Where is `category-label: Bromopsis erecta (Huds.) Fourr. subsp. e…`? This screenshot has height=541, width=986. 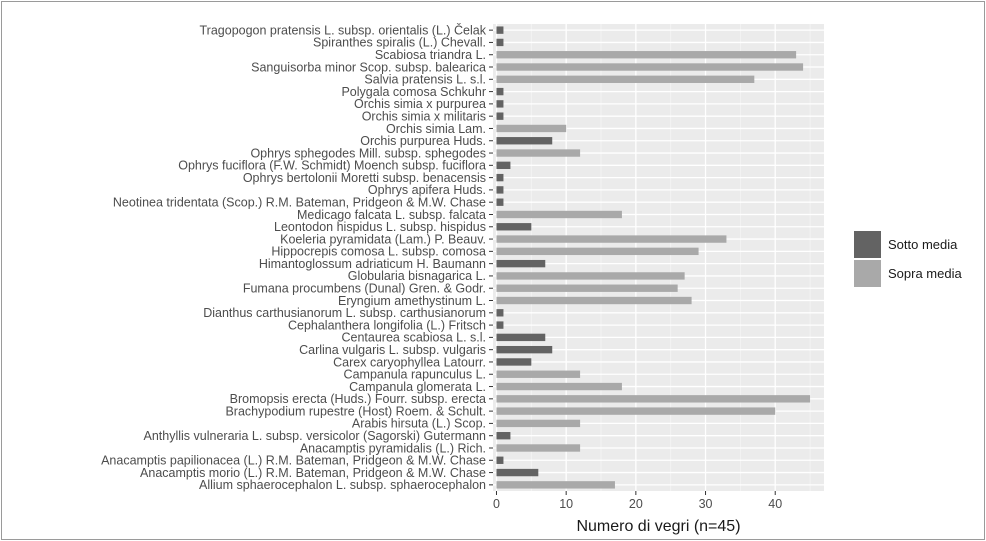 category-label: Bromopsis erecta (Huds.) Fourr. subsp. e… is located at coordinates (358, 399).